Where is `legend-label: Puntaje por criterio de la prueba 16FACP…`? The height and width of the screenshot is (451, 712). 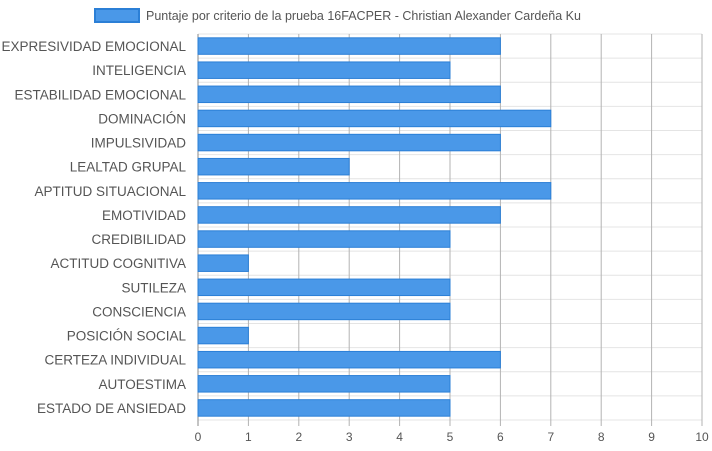
legend-label: Puntaje por criterio de la prueba 16FACP… is located at coordinates (363, 16).